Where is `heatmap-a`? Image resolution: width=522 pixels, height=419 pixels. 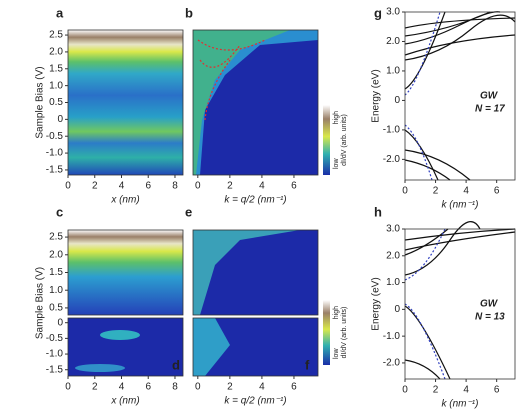 heatmap-a is located at coordinates (125, 102).